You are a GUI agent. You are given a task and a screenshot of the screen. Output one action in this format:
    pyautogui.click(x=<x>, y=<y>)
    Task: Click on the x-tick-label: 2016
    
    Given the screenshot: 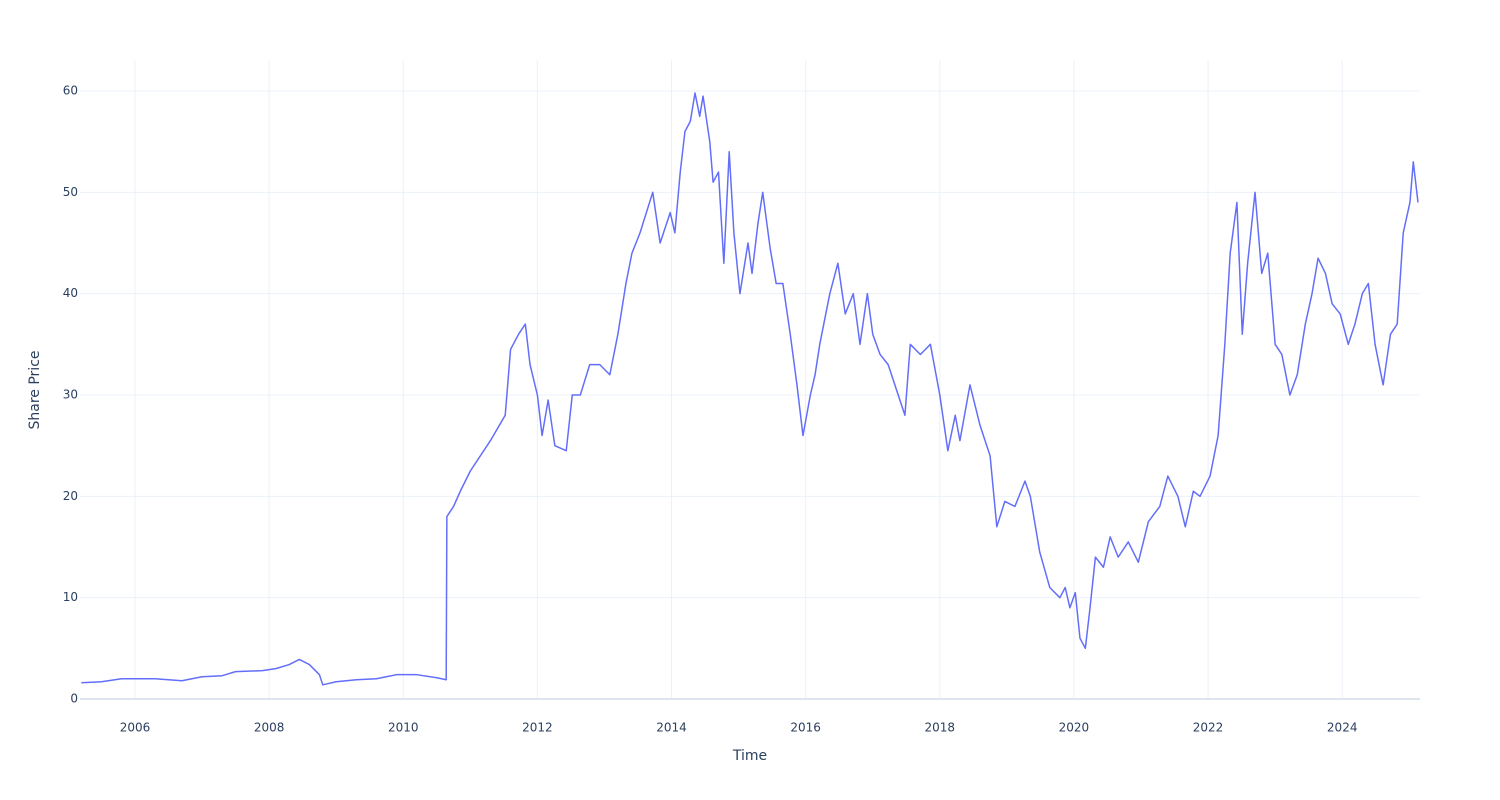 What is the action you would take?
    pyautogui.click(x=805, y=728)
    